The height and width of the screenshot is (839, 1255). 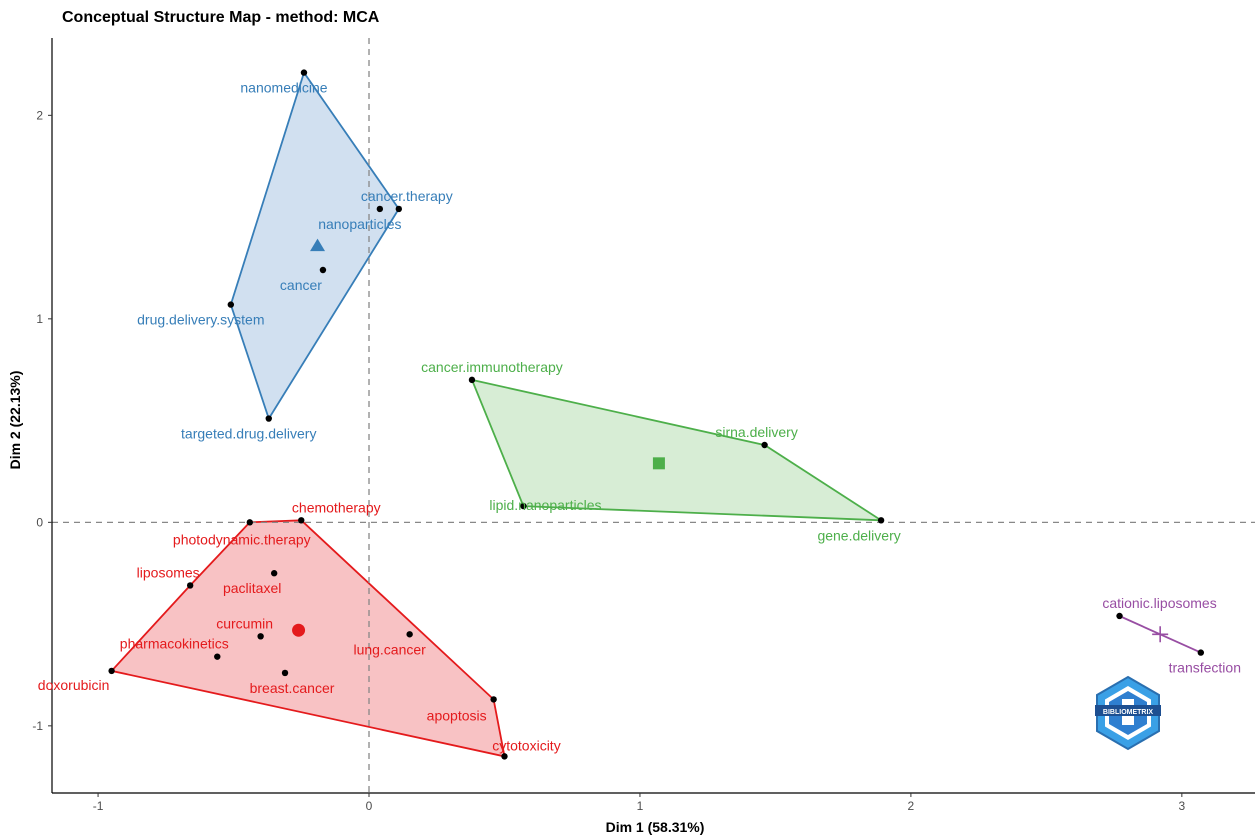 I want to click on label-photodynamic-therapy: photodynamic.therapy, so click(x=242, y=539).